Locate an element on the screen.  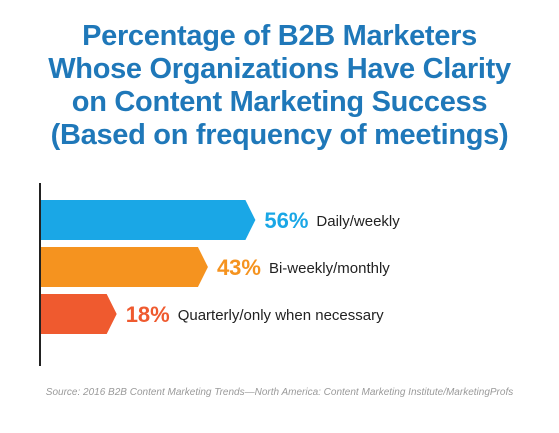
chart-title-line-1: Percentage of B2B Marketers is located at coordinates (279, 36).